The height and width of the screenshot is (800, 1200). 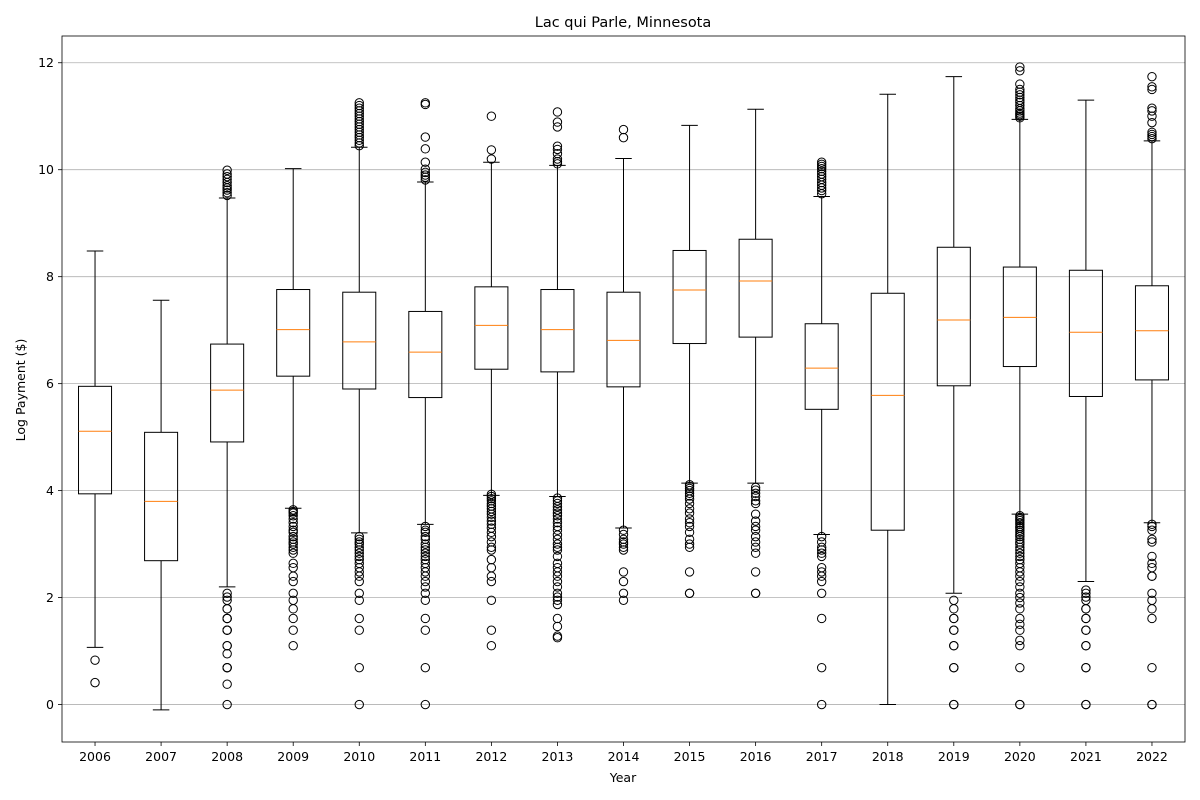 I want to click on x-tick-label: 2018, so click(x=888, y=756).